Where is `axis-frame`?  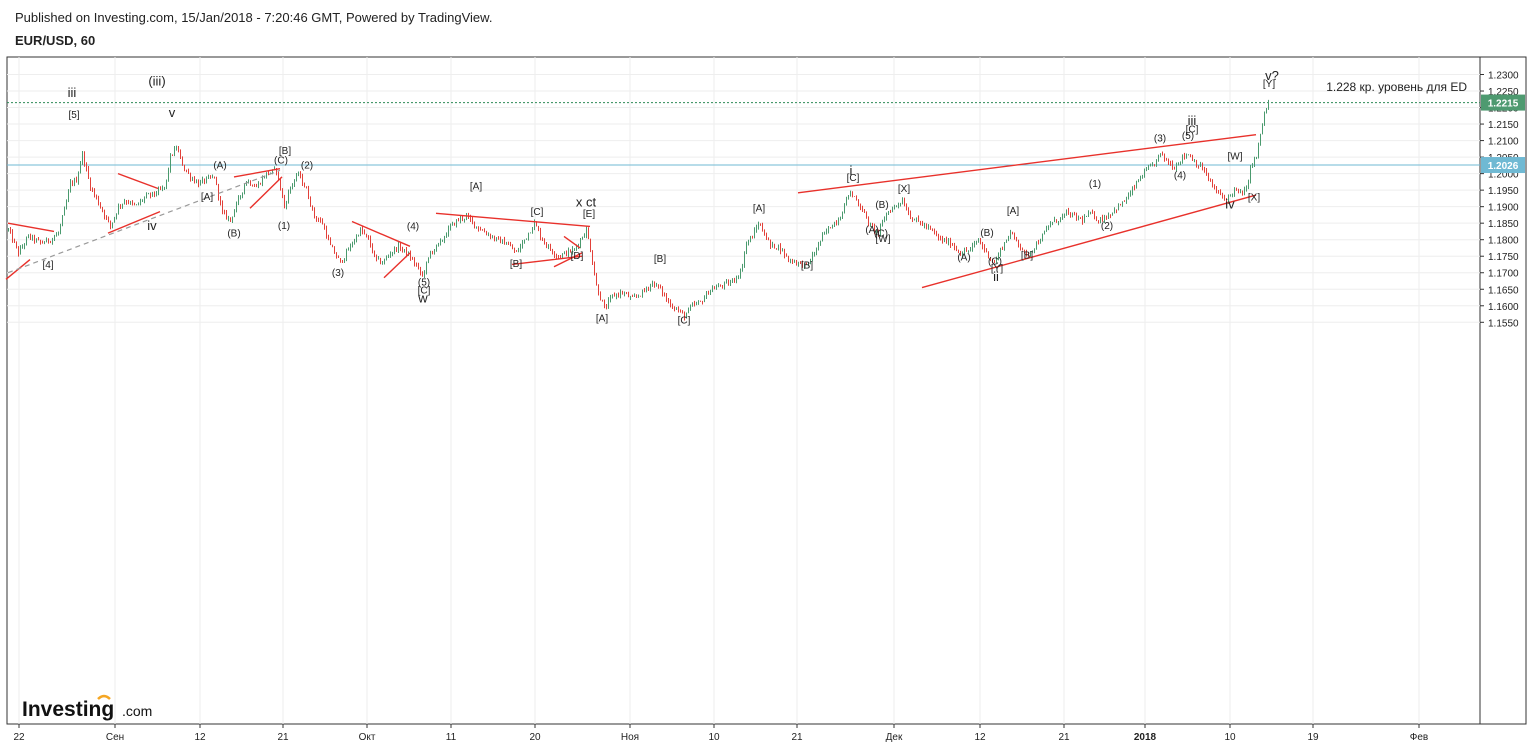 axis-frame is located at coordinates (1503, 390).